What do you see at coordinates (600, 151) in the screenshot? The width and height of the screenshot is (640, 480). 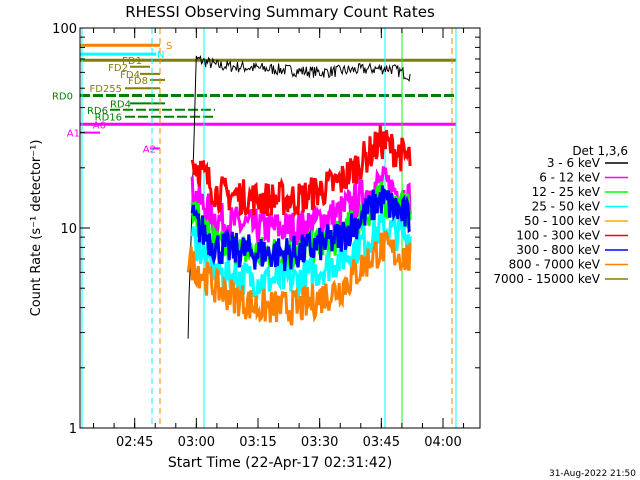 I see `legend-title: Det 1,3,6` at bounding box center [600, 151].